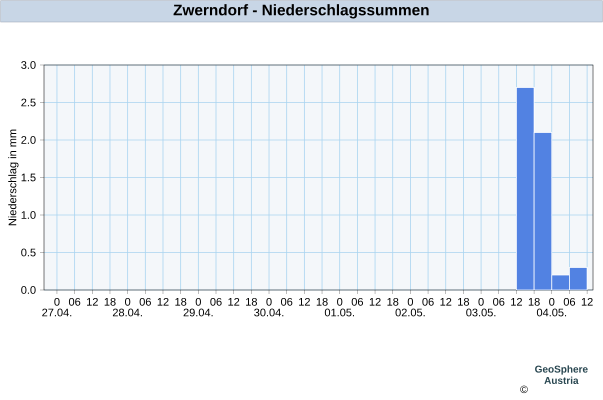 This screenshot has height=400, width=603. Describe the element at coordinates (551, 312) in the screenshot. I see `x2-tick-label: 04.05.` at that location.